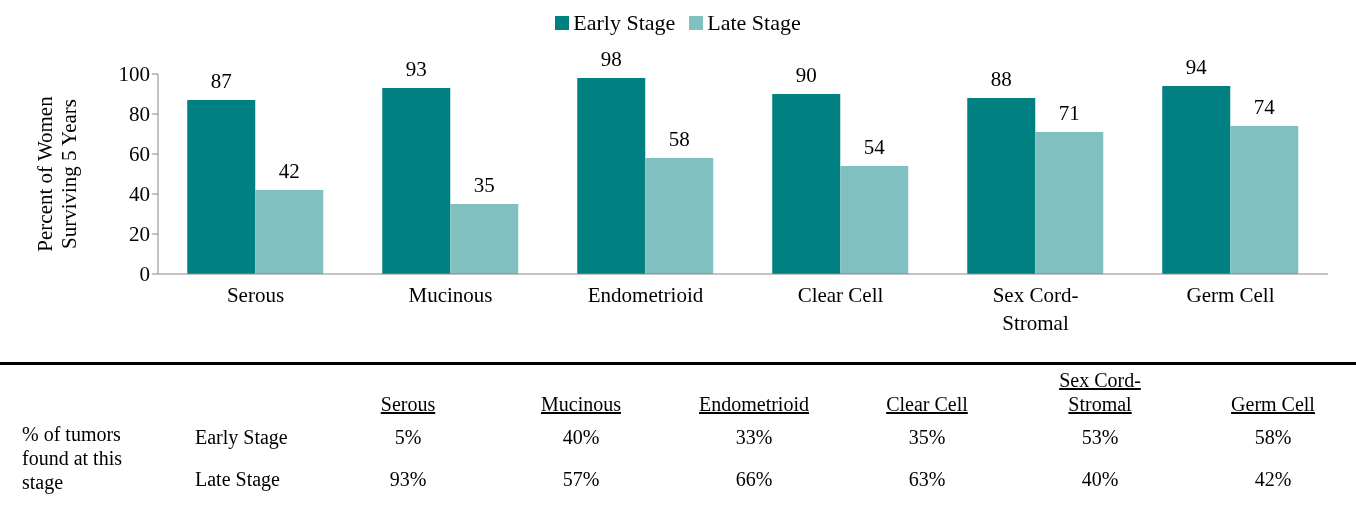 Image resolution: width=1356 pixels, height=507 pixels. What do you see at coordinates (754, 404) in the screenshot?
I see `category-label: Endometrioid` at bounding box center [754, 404].